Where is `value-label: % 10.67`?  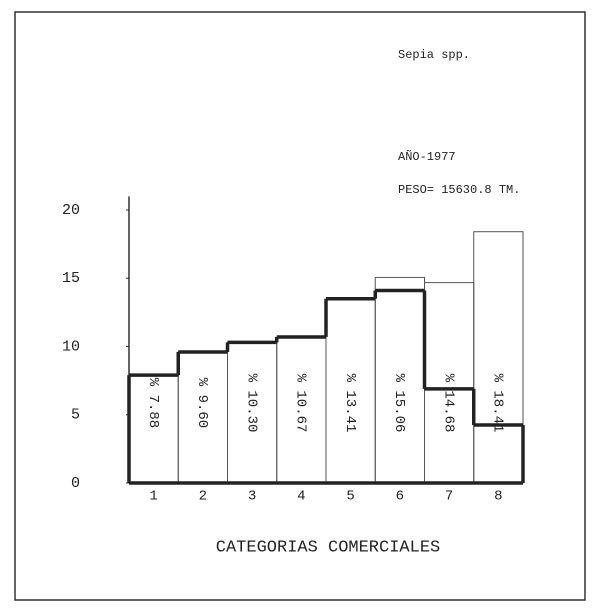
value-label: % 10.67 is located at coordinates (301, 403).